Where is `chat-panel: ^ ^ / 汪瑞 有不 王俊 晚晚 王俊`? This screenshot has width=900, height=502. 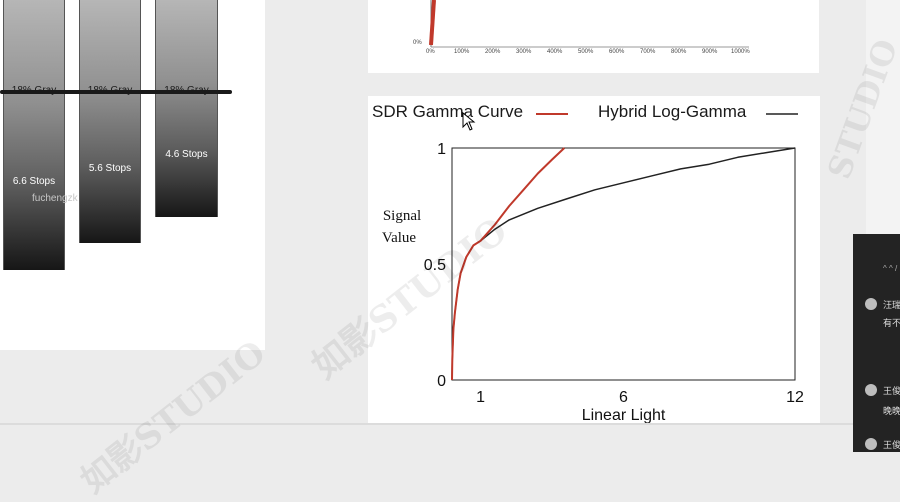 chat-panel: ^ ^ / 汪瑞 有不 王俊 晚晚 王俊 is located at coordinates (876, 343).